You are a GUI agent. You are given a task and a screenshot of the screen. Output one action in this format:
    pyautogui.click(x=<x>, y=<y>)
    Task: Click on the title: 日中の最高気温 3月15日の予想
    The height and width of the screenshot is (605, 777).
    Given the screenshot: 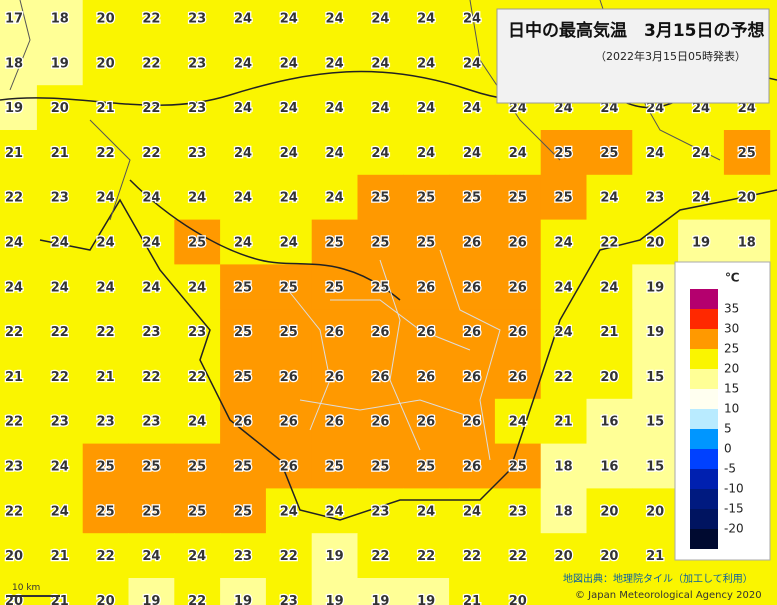 What is the action you would take?
    pyautogui.click(x=636, y=30)
    